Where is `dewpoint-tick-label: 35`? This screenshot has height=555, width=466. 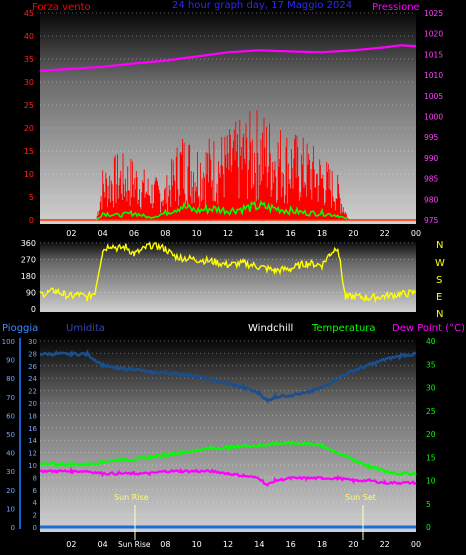 dewpoint-tick-label: 35 is located at coordinates (431, 364).